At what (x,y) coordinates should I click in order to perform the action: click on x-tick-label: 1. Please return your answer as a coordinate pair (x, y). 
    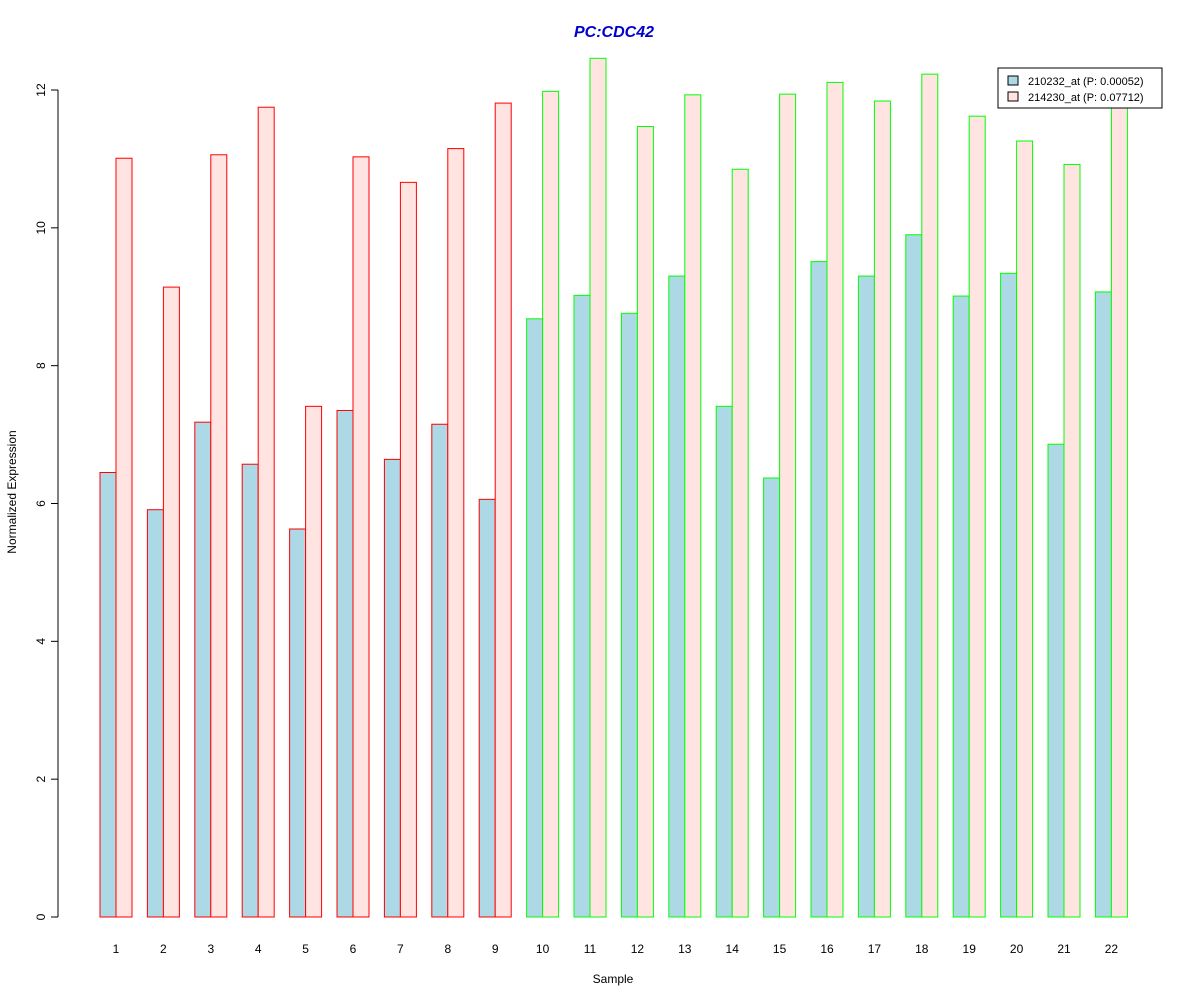
    Looking at the image, I should click on (116, 949).